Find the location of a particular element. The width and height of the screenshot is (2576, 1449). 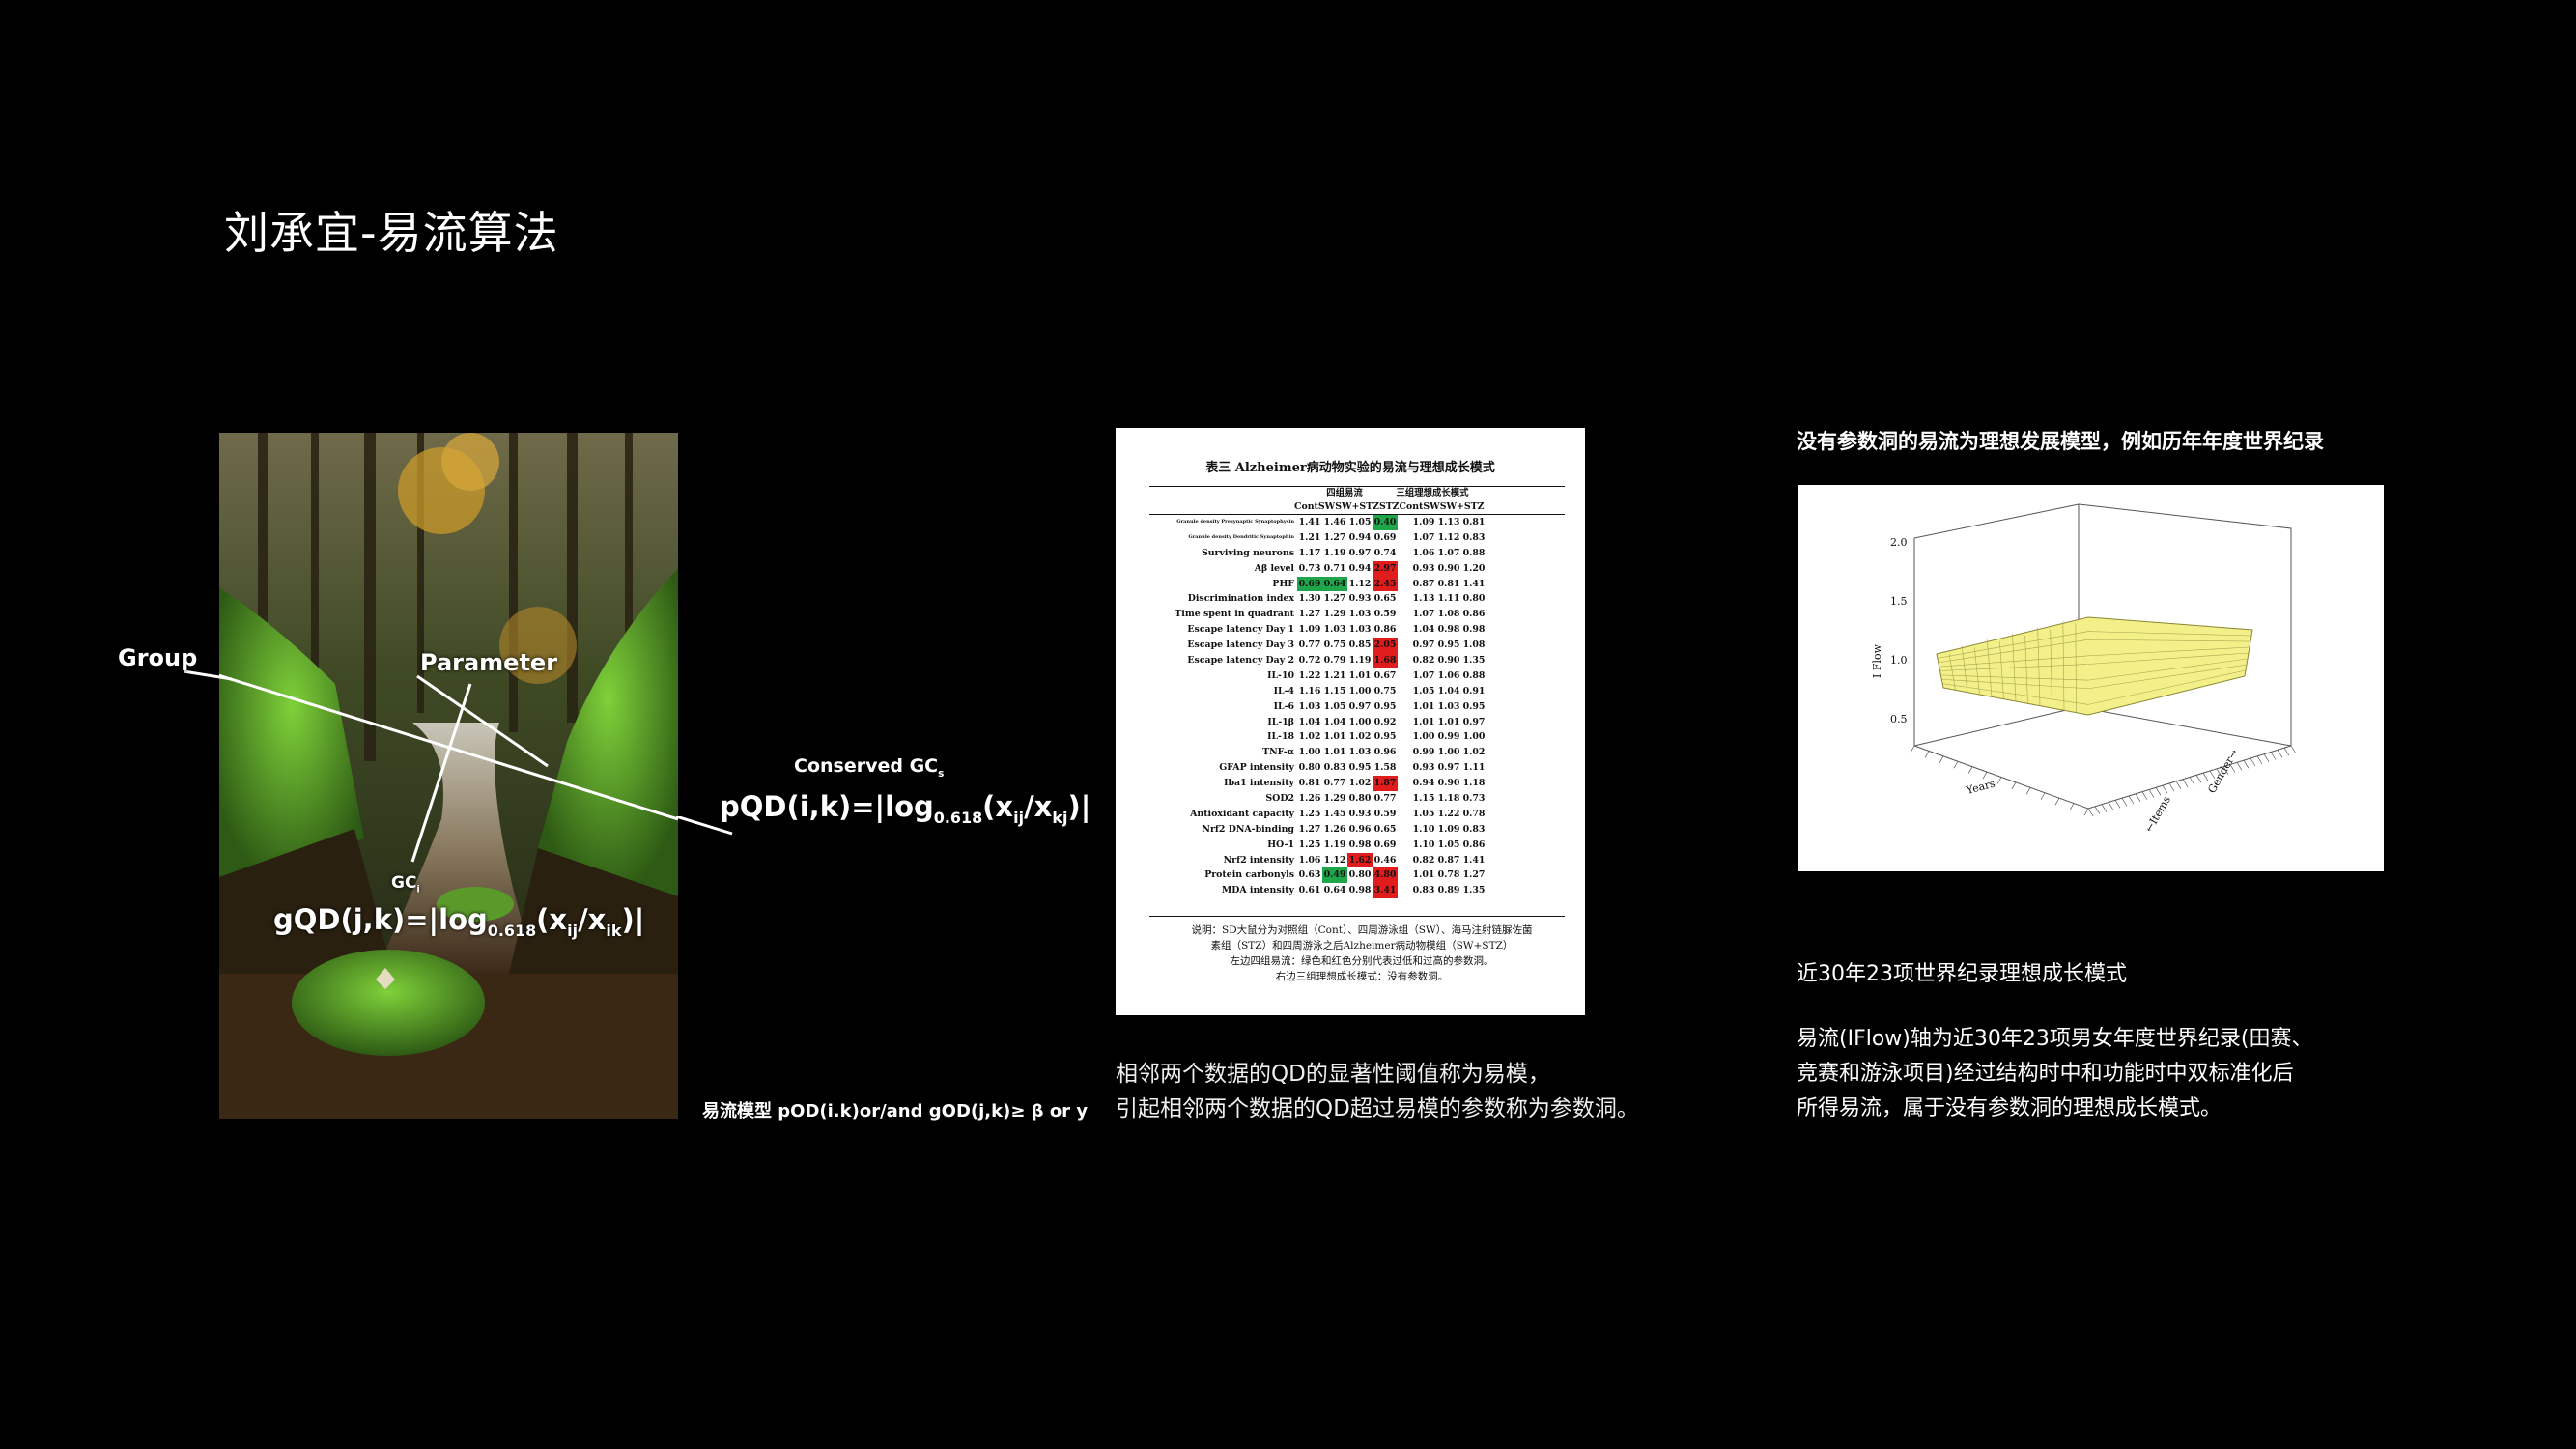

row-label: Protein carbonyls is located at coordinates (1249, 875).